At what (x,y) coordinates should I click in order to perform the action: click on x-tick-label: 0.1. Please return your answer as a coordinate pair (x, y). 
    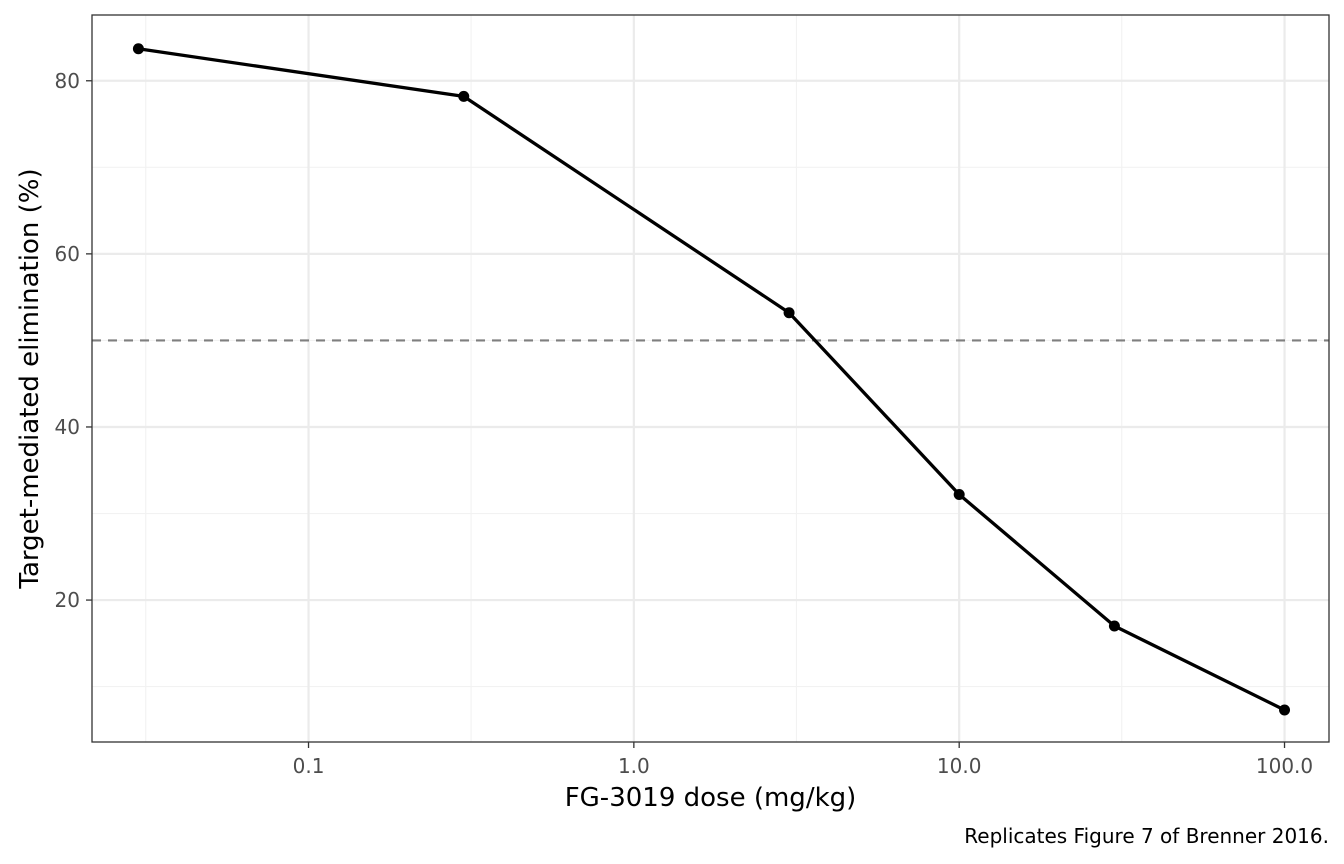
    Looking at the image, I should click on (309, 766).